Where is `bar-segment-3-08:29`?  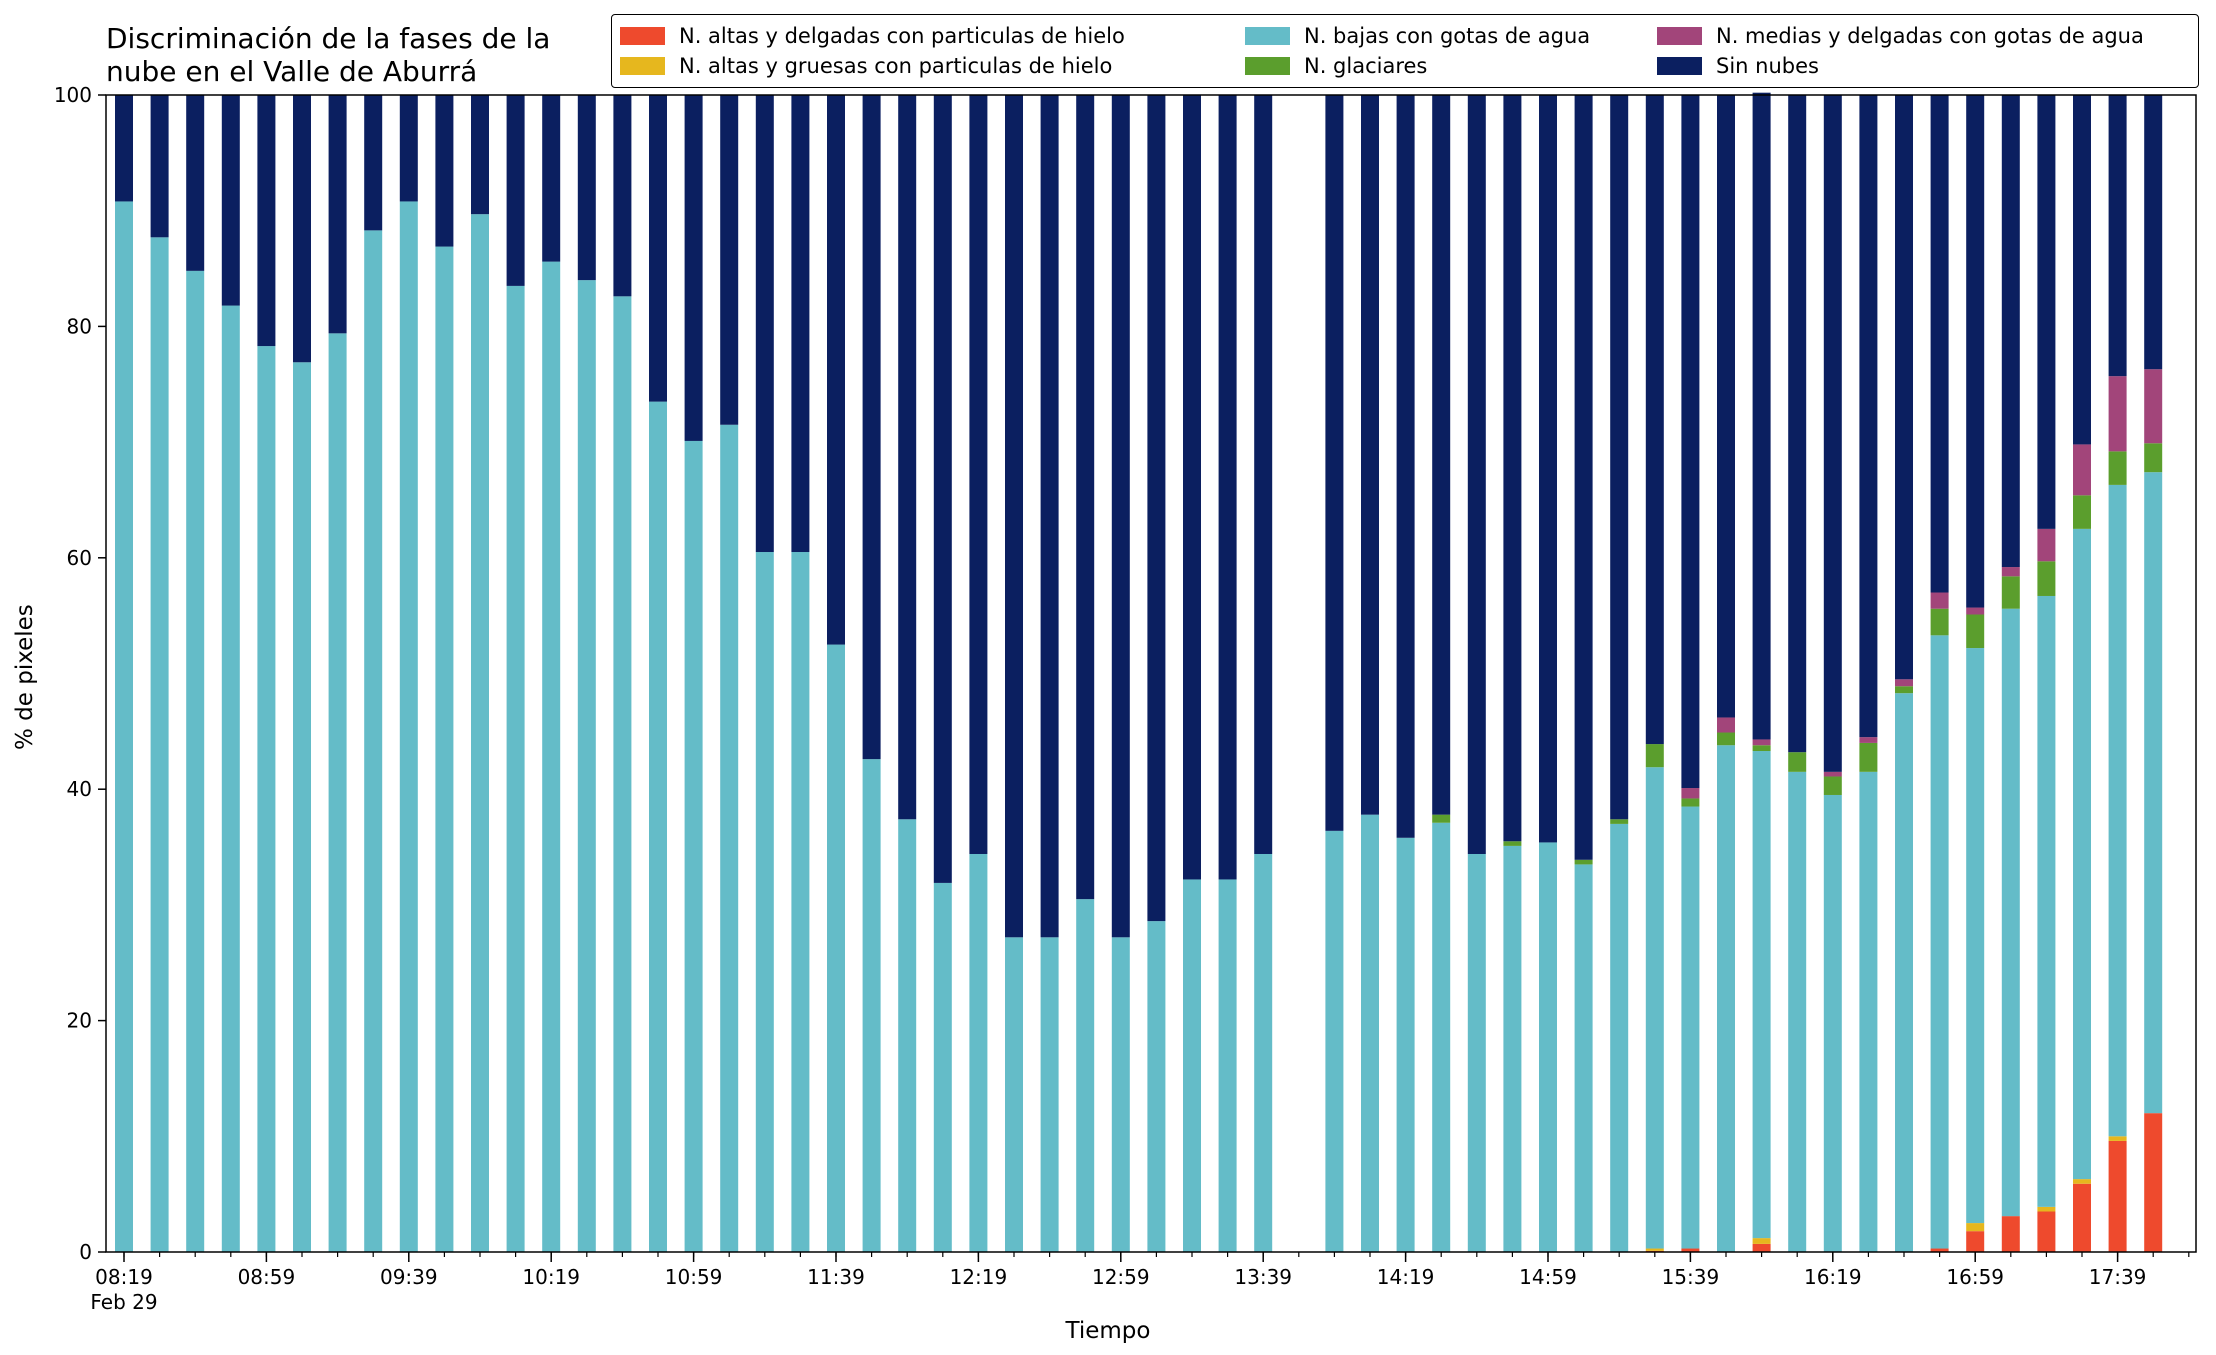 bar-segment-3-08:29 is located at coordinates (159, 744).